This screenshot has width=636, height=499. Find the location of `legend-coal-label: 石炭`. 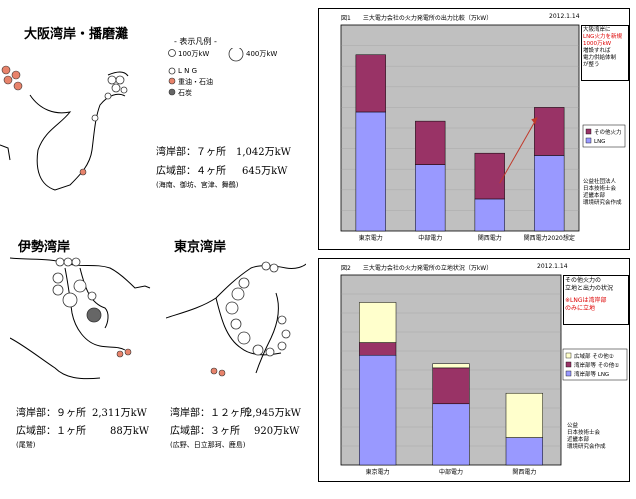

legend-coal-label: 石炭 is located at coordinates (185, 93).